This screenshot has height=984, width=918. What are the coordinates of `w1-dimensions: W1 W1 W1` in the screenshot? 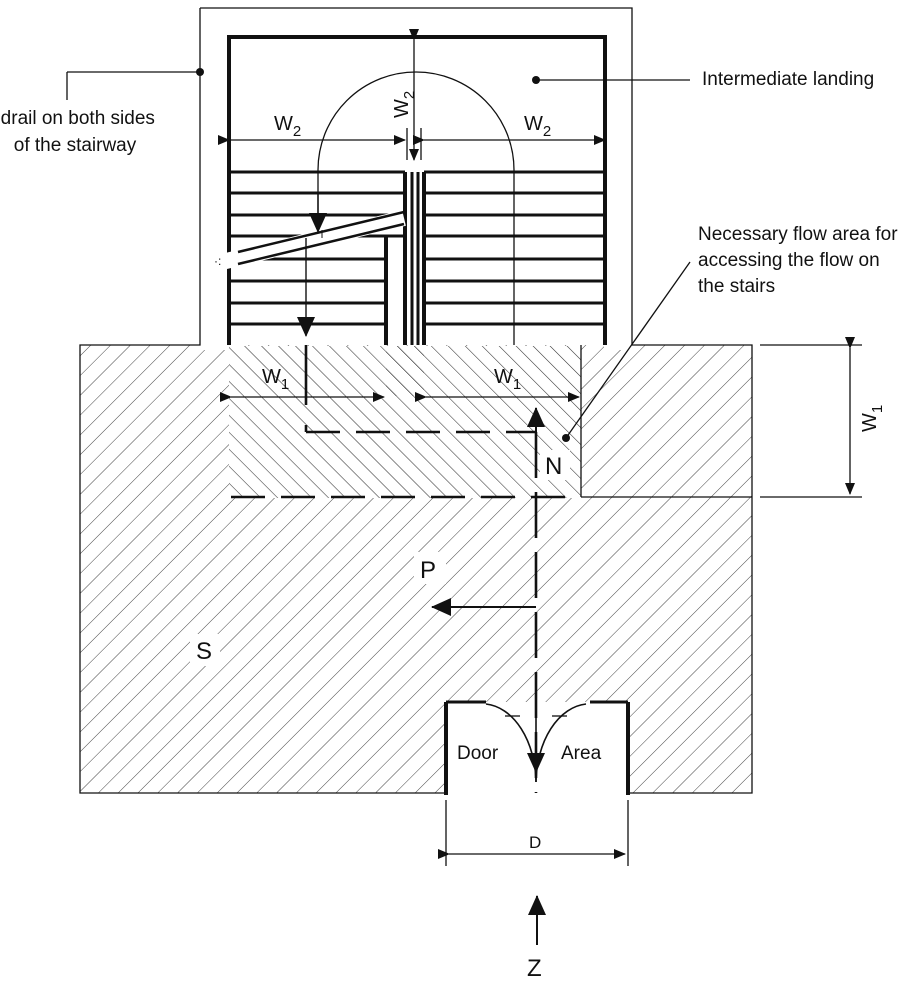 It's located at (553, 417).